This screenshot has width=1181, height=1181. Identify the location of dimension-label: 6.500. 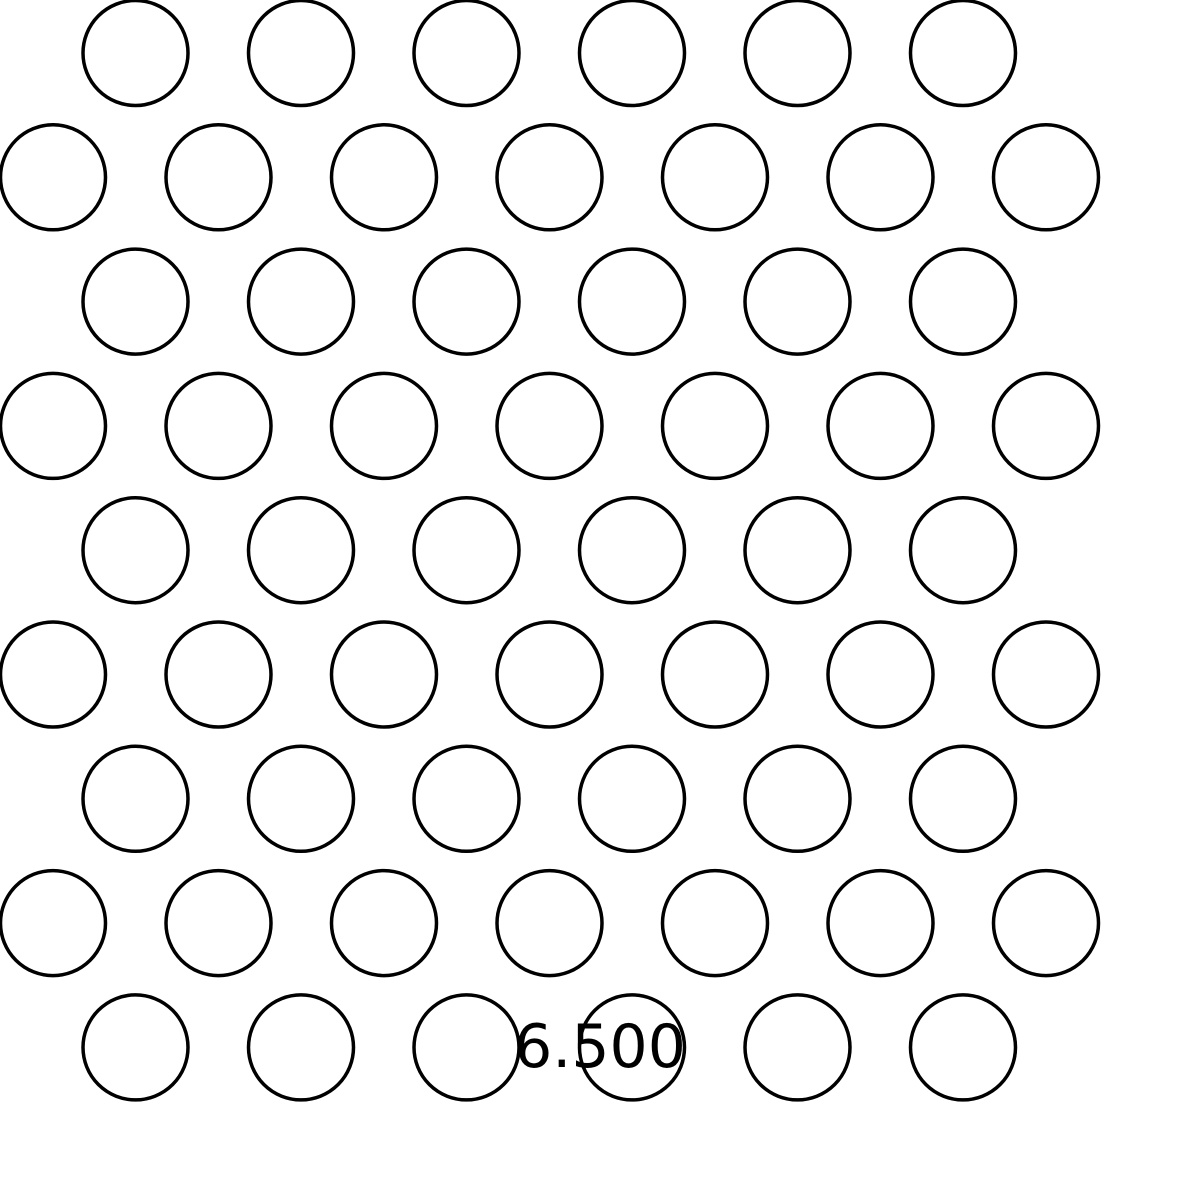
(600, 1047).